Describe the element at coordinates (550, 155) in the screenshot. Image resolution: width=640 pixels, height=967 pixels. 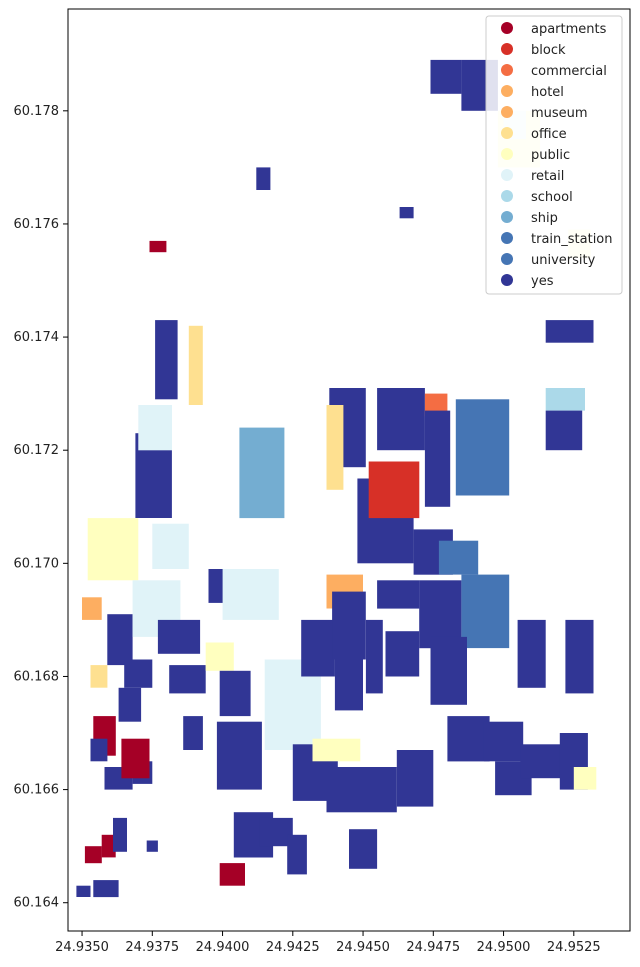
I see `legend-label-public: public` at that location.